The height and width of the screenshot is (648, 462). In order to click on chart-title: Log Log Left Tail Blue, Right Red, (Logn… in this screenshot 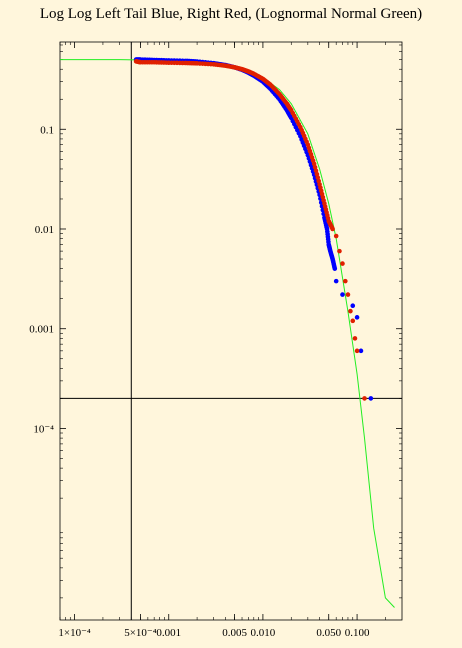, I will do `click(231, 14)`.